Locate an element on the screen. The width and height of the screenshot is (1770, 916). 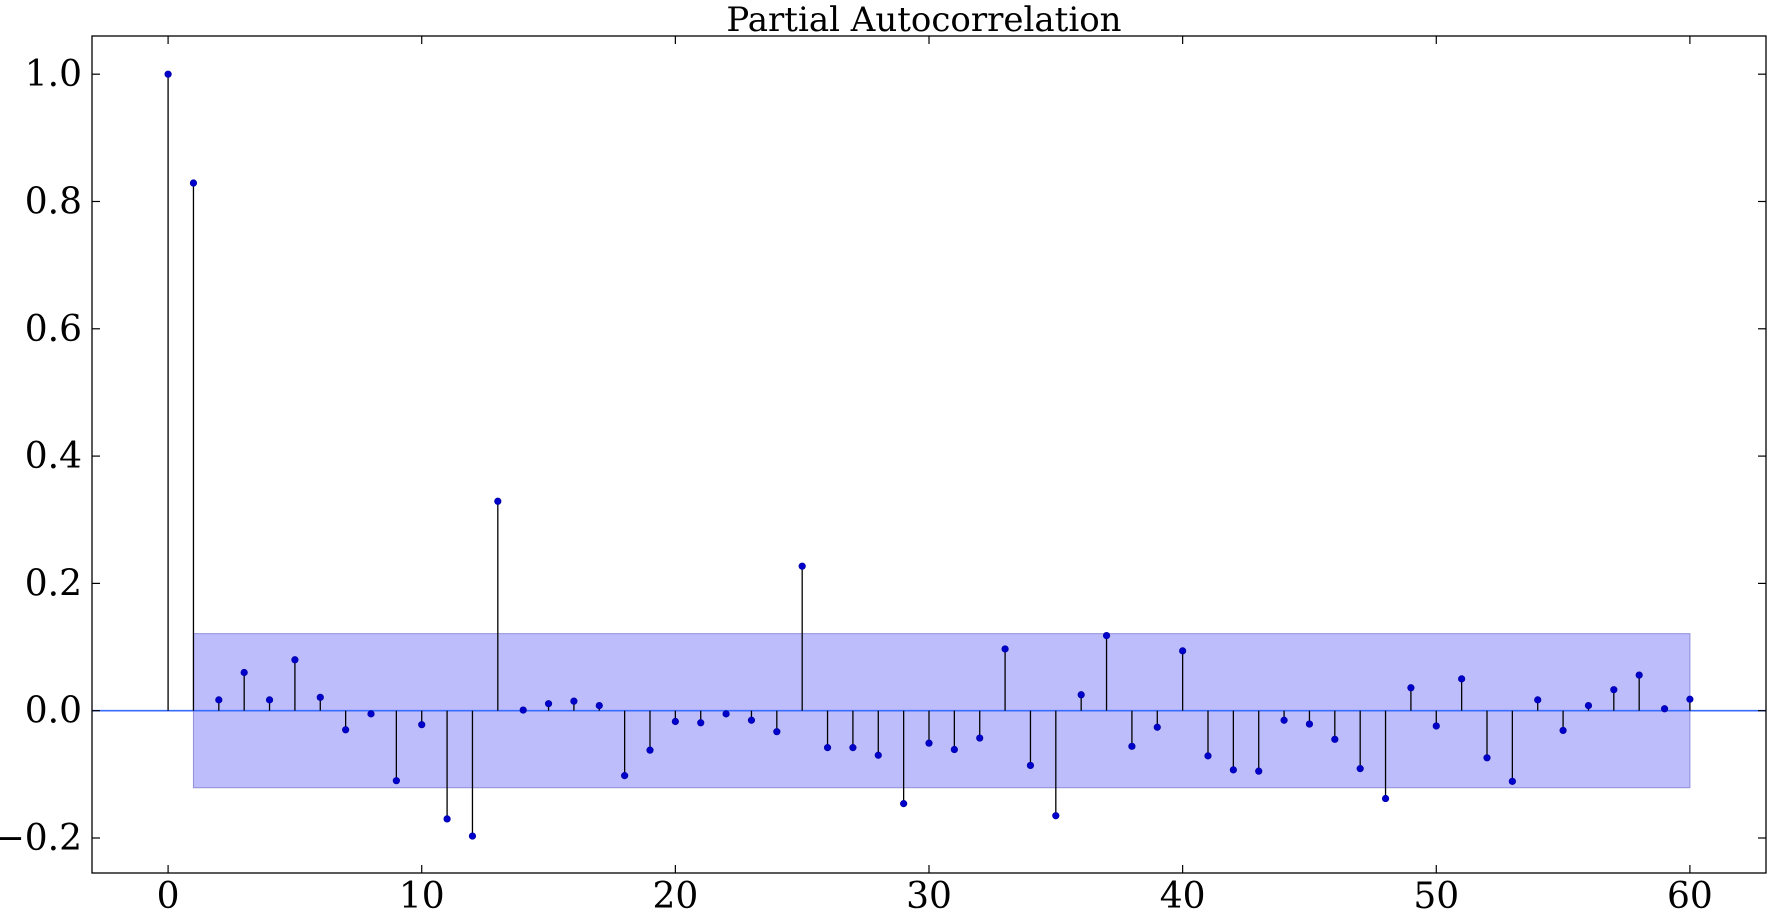
x-tick-label: 10 is located at coordinates (422, 896).